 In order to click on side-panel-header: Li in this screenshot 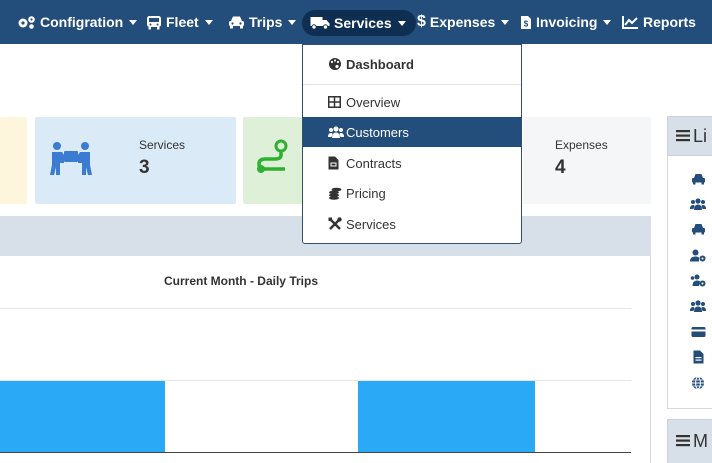, I will do `click(689, 136)`.